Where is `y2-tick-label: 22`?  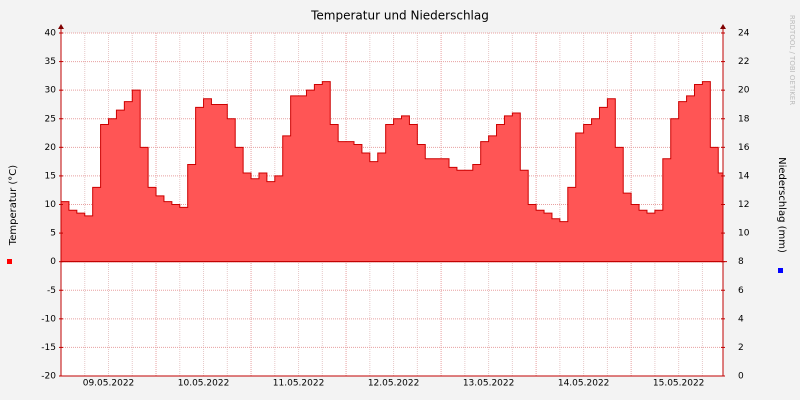 y2-tick-label: 22 is located at coordinates (743, 62).